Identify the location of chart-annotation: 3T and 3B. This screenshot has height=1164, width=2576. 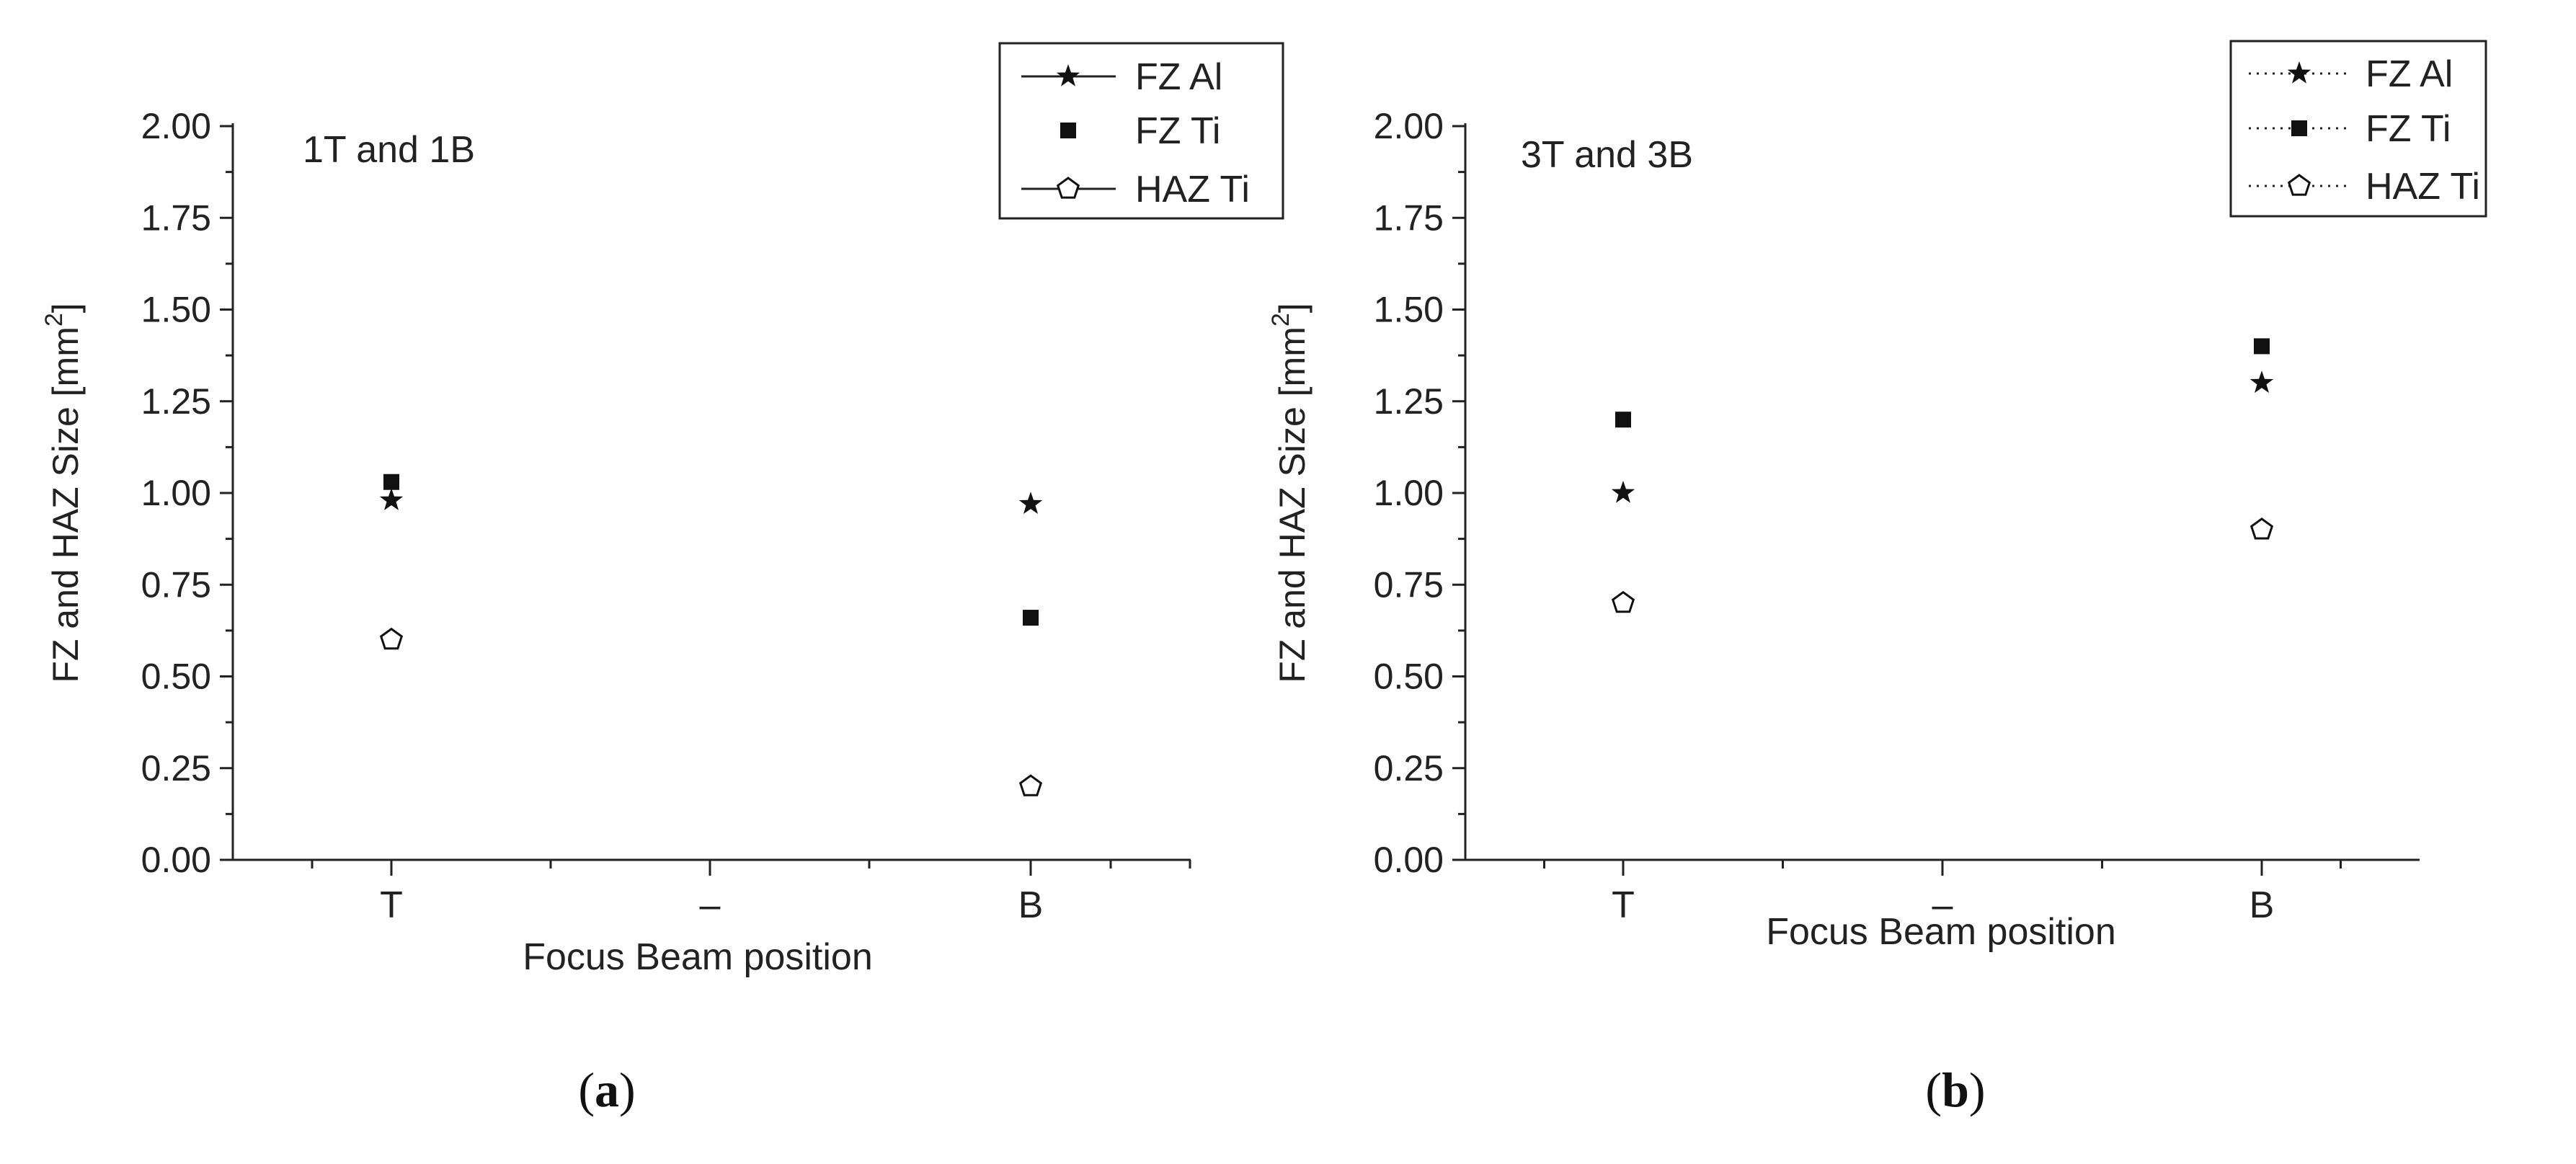
(1607, 155).